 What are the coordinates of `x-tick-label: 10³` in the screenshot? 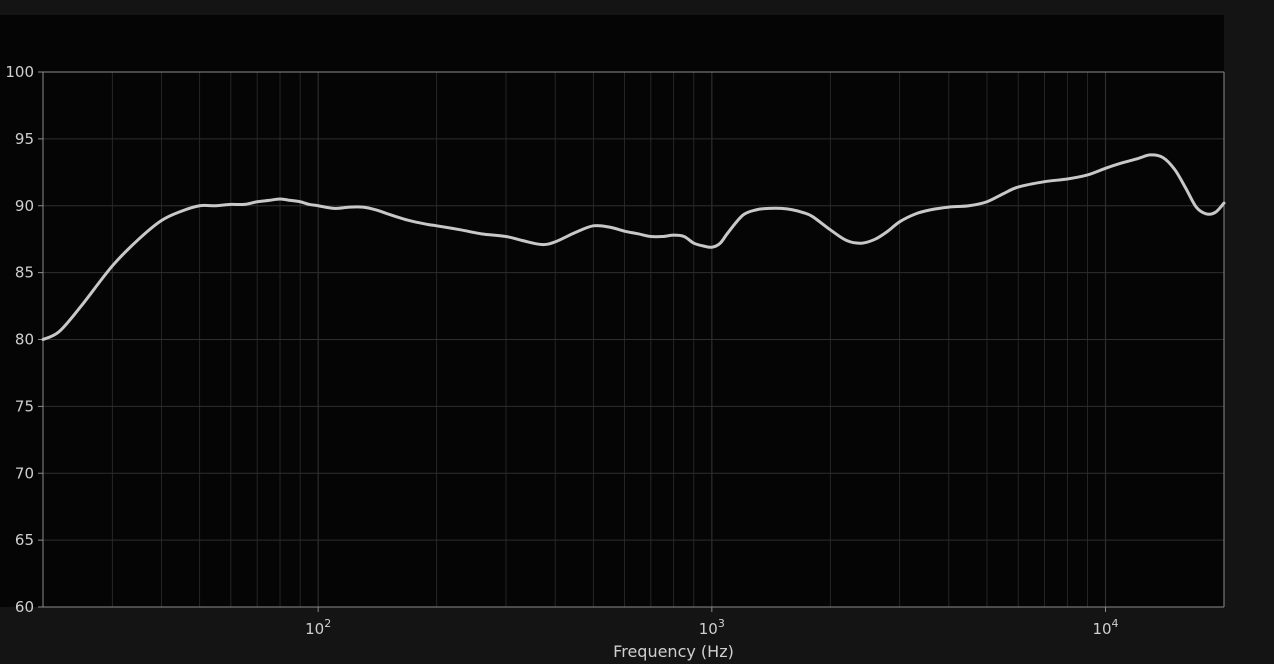 It's located at (712, 627).